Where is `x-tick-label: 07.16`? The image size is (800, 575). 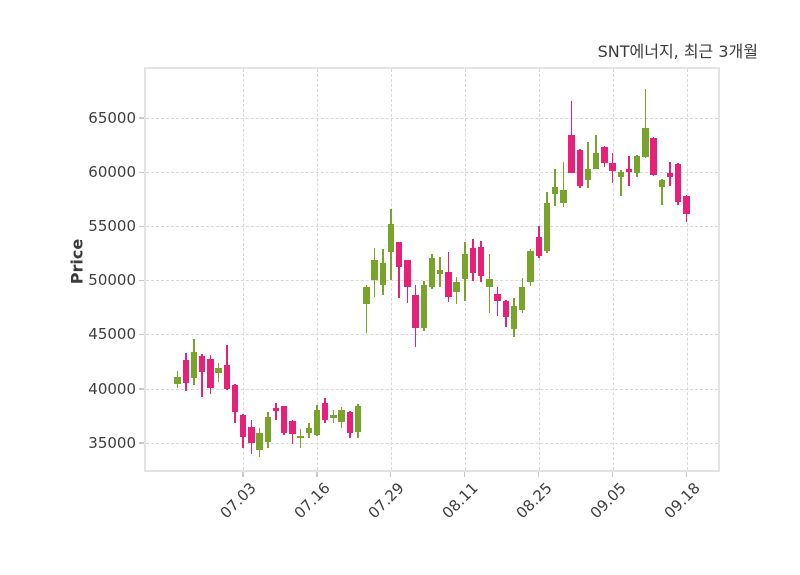
x-tick-label: 07.16 is located at coordinates (312, 501).